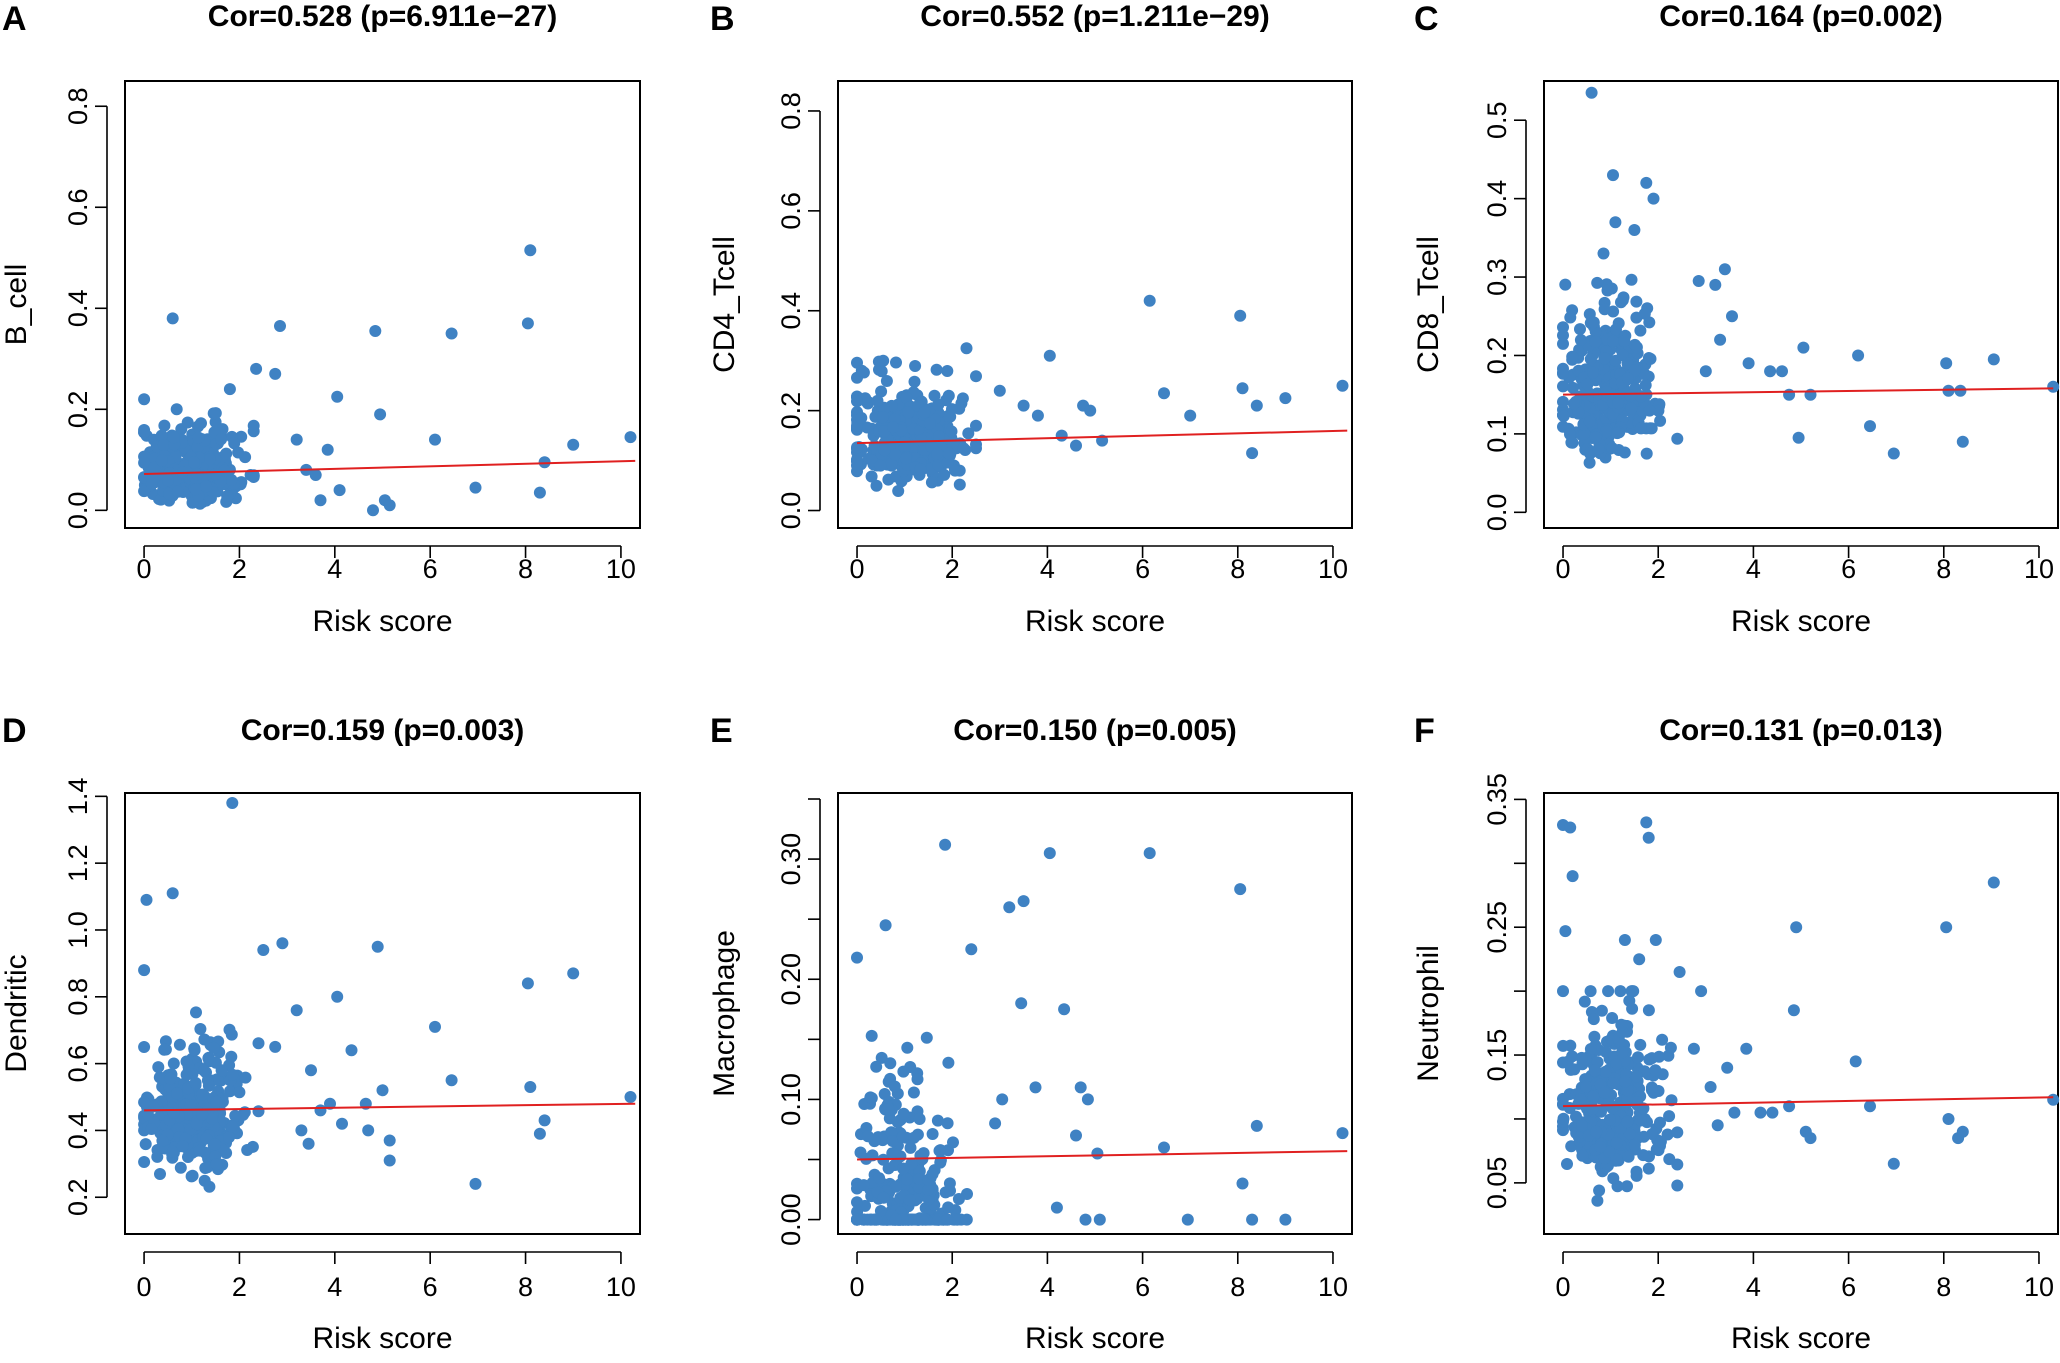  I want to click on plot-frame-a, so click(382, 304).